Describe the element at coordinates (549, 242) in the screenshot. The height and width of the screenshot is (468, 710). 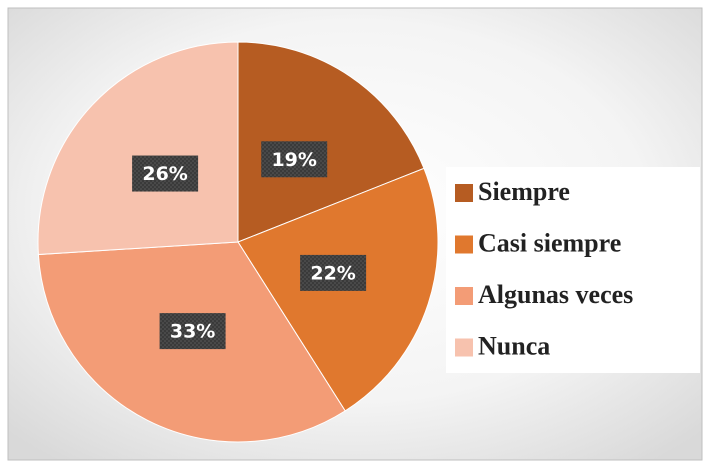
I see `legend-label: Casi siempre` at that location.